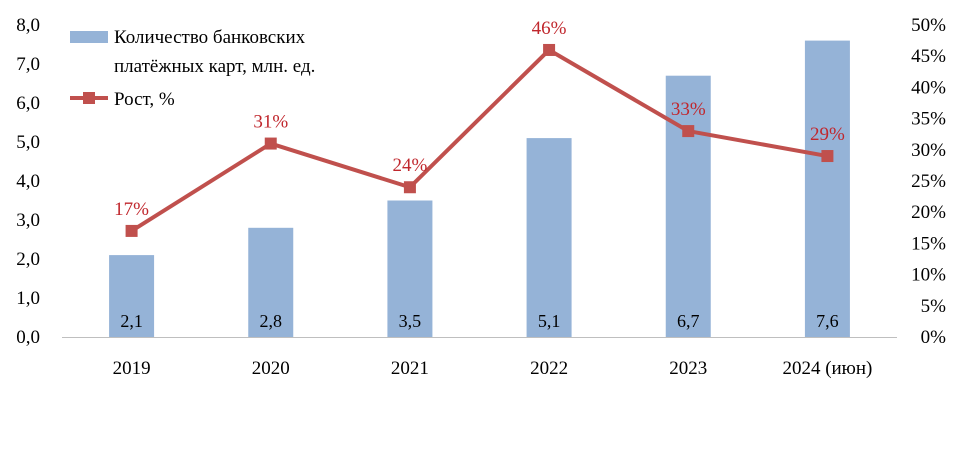 This screenshot has width=962, height=454. What do you see at coordinates (928, 212) in the screenshot?
I see `right-axis-tick: 20%` at bounding box center [928, 212].